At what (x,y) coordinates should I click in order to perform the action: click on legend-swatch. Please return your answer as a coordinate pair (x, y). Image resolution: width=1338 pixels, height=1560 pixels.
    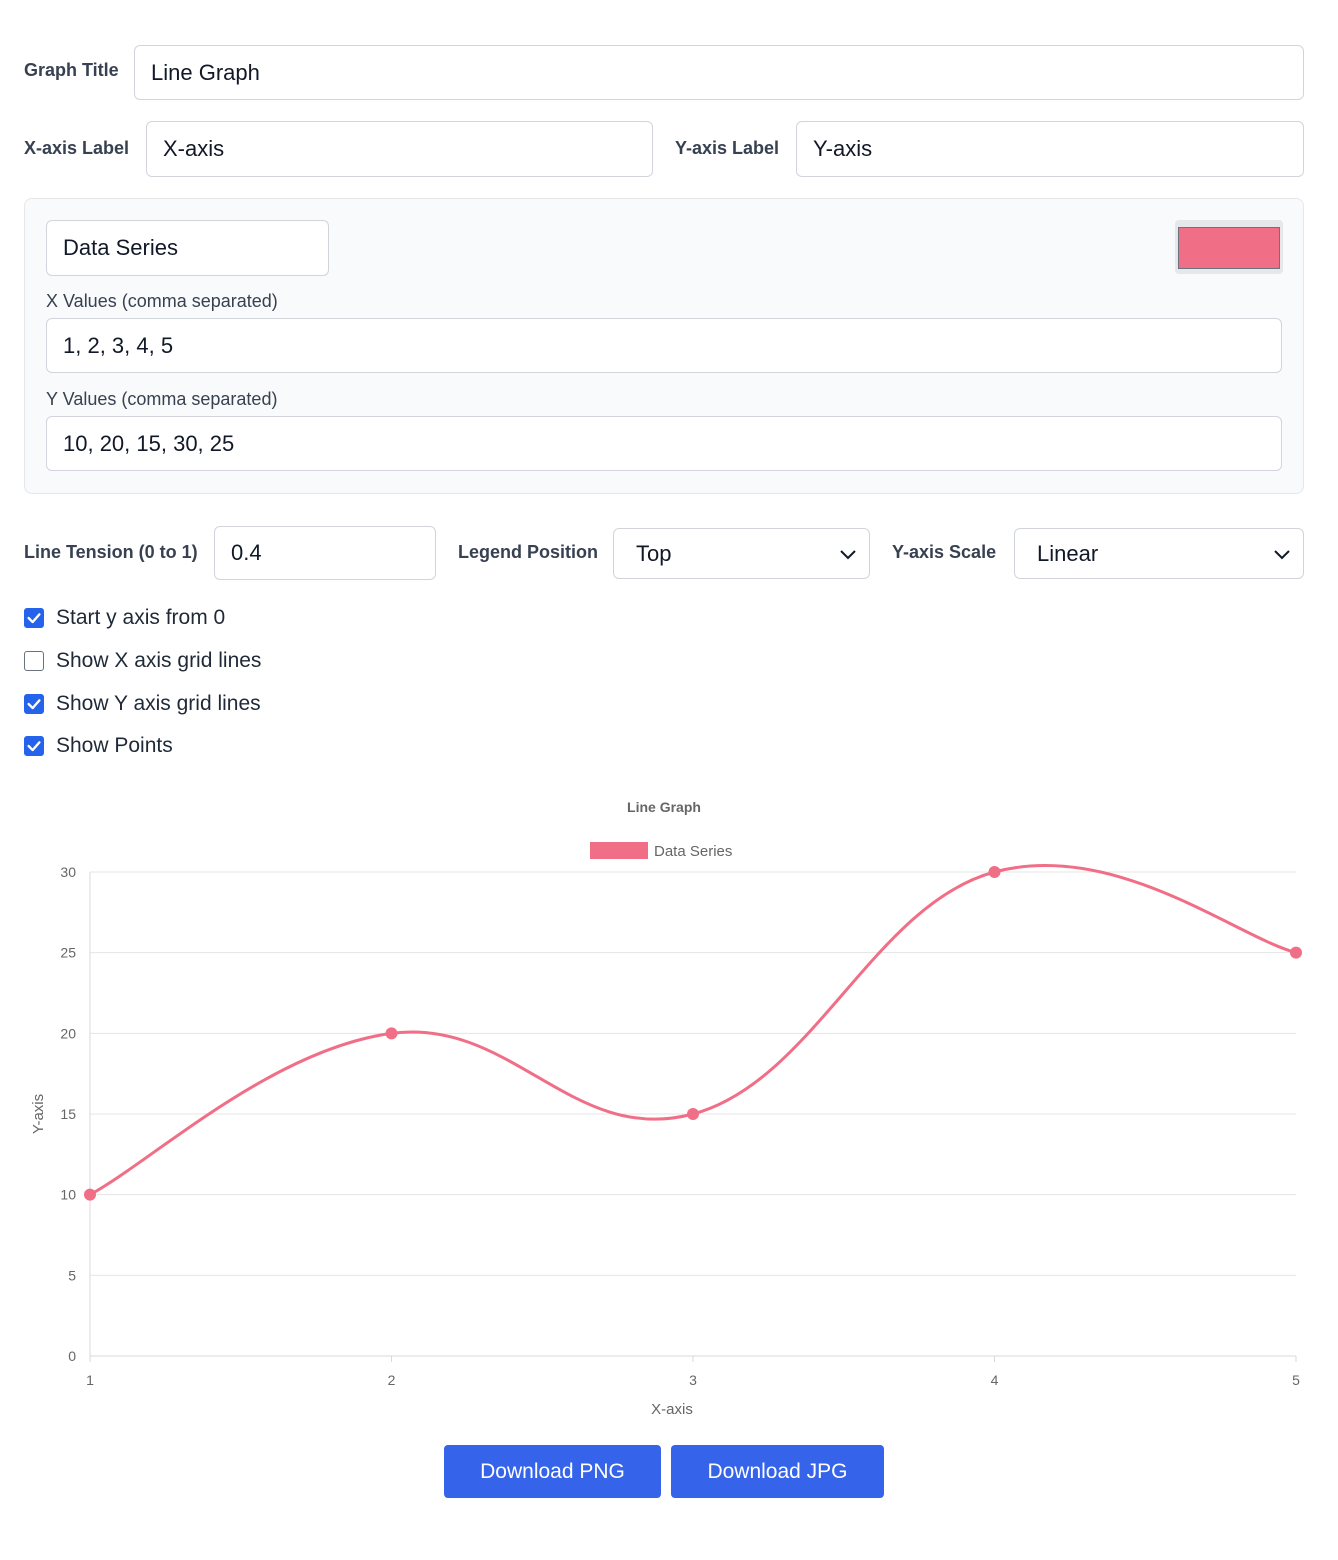
    Looking at the image, I should click on (619, 850).